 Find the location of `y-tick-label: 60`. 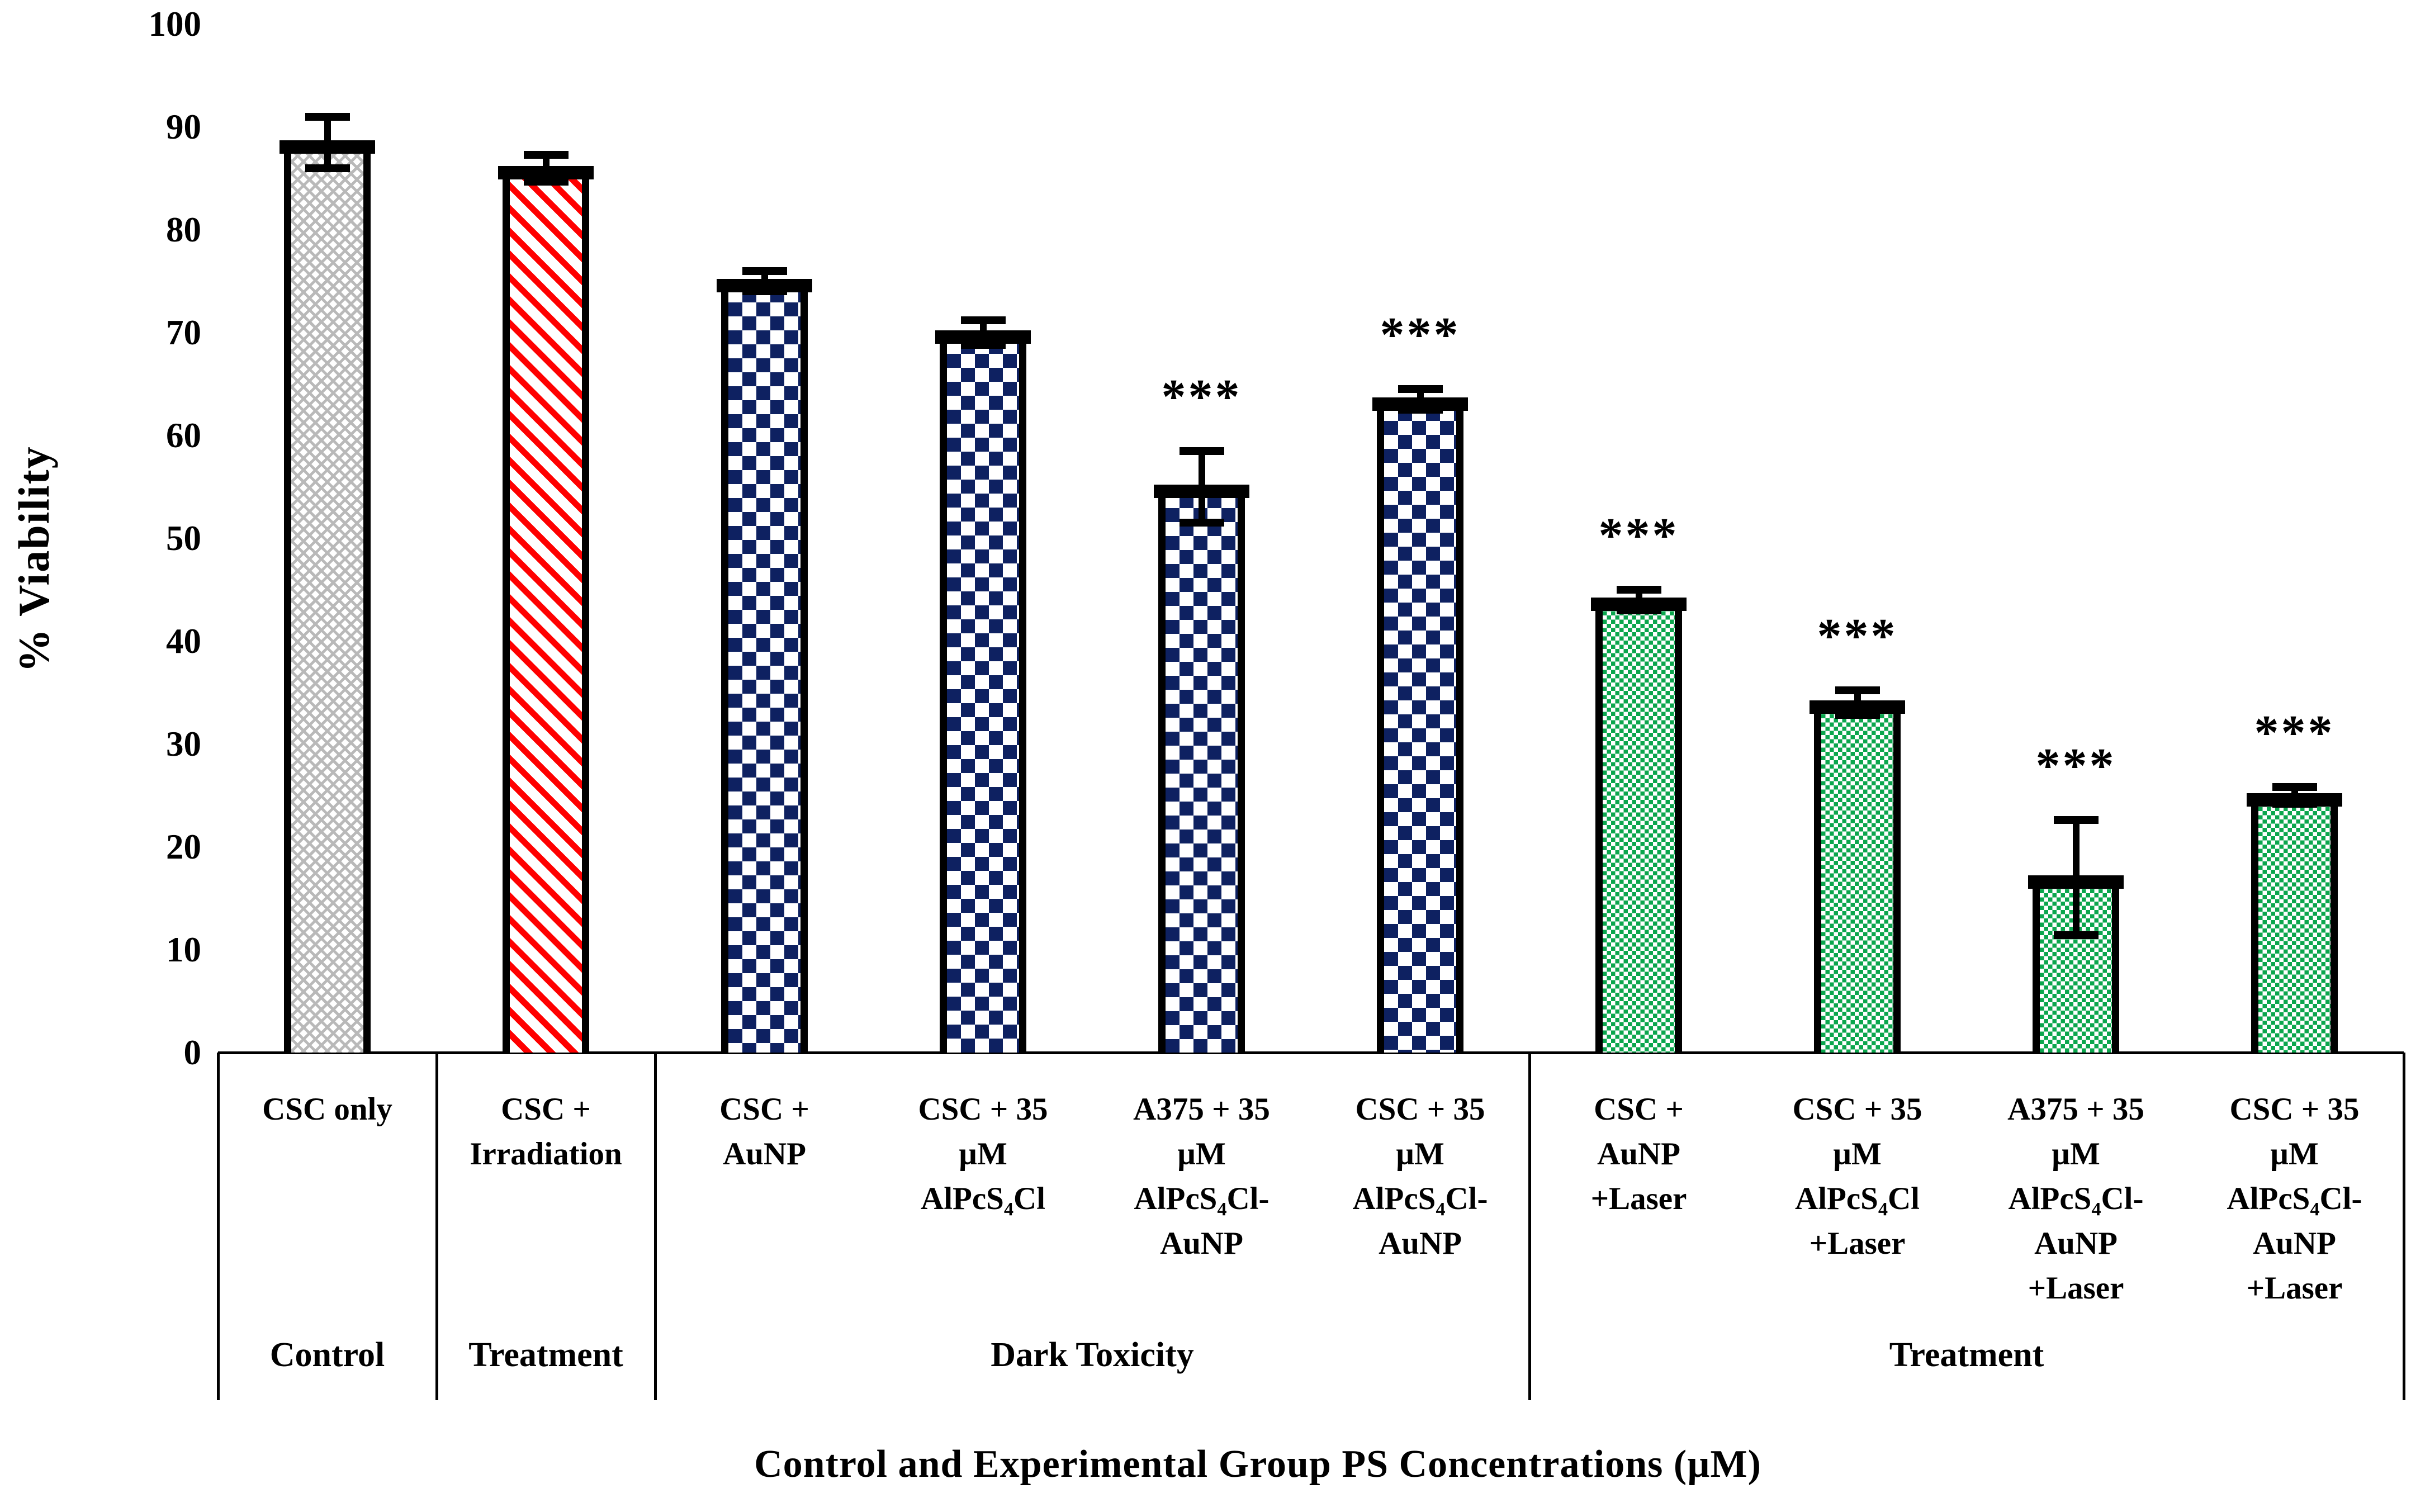

y-tick-label: 60 is located at coordinates (183, 435).